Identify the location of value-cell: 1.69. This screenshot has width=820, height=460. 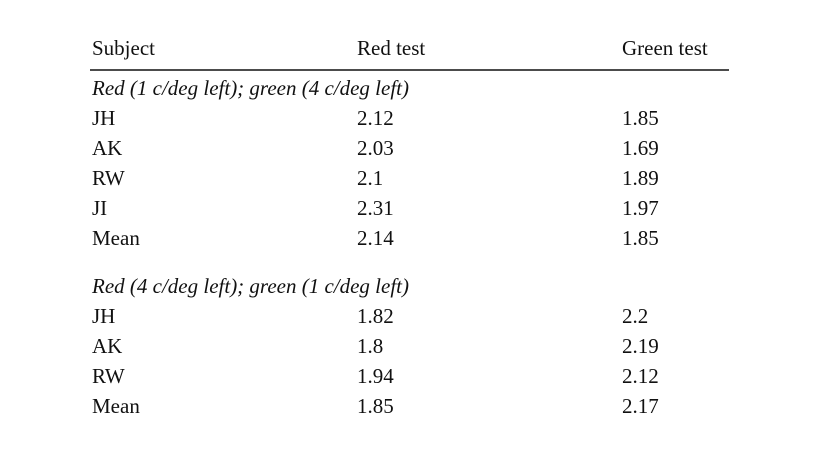
(640, 148).